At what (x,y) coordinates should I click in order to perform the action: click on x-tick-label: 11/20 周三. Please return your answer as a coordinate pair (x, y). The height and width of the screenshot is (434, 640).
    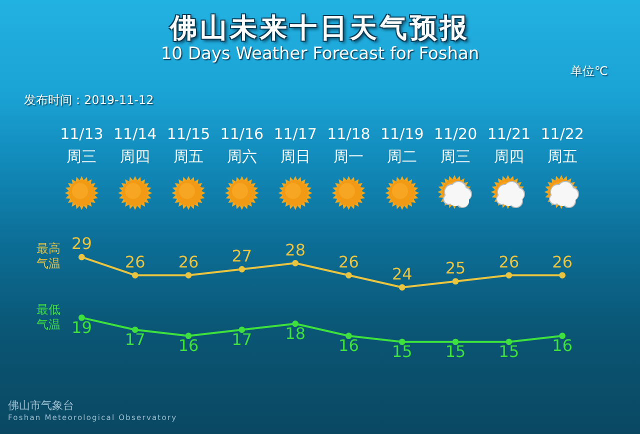
    Looking at the image, I should click on (456, 145).